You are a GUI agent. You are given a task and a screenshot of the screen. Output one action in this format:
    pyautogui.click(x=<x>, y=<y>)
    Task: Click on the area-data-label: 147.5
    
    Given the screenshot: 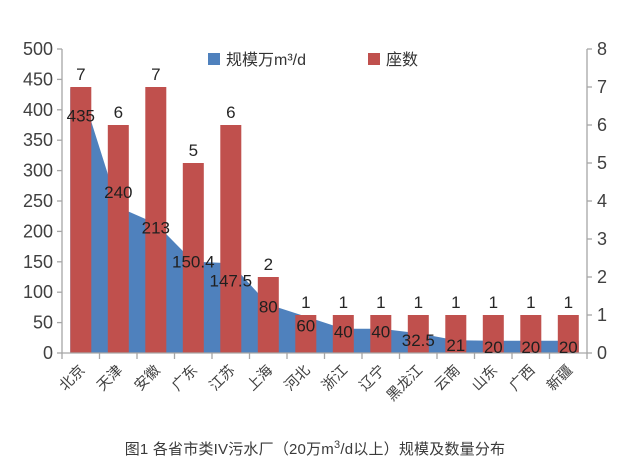 What is the action you would take?
    pyautogui.click(x=231, y=280)
    